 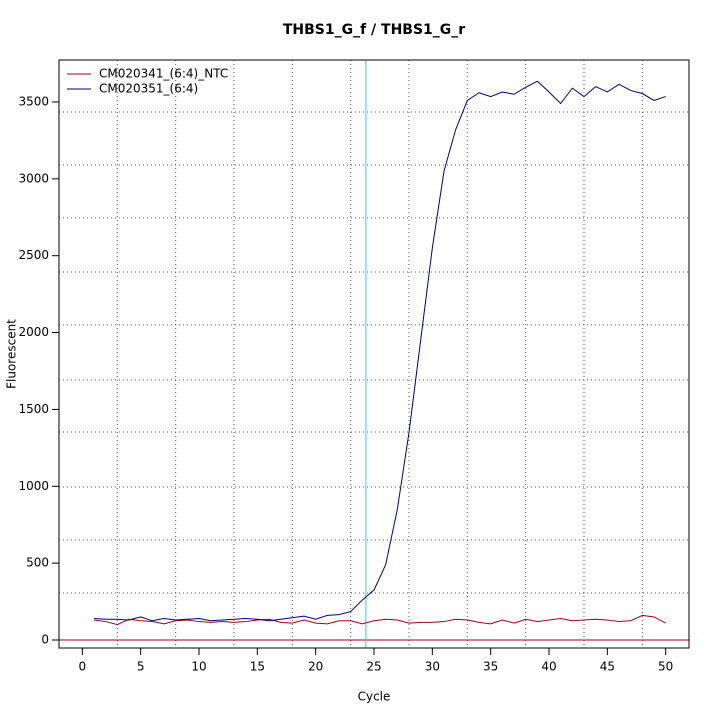 What do you see at coordinates (37, 563) in the screenshot?
I see `y-tick-label: 500` at bounding box center [37, 563].